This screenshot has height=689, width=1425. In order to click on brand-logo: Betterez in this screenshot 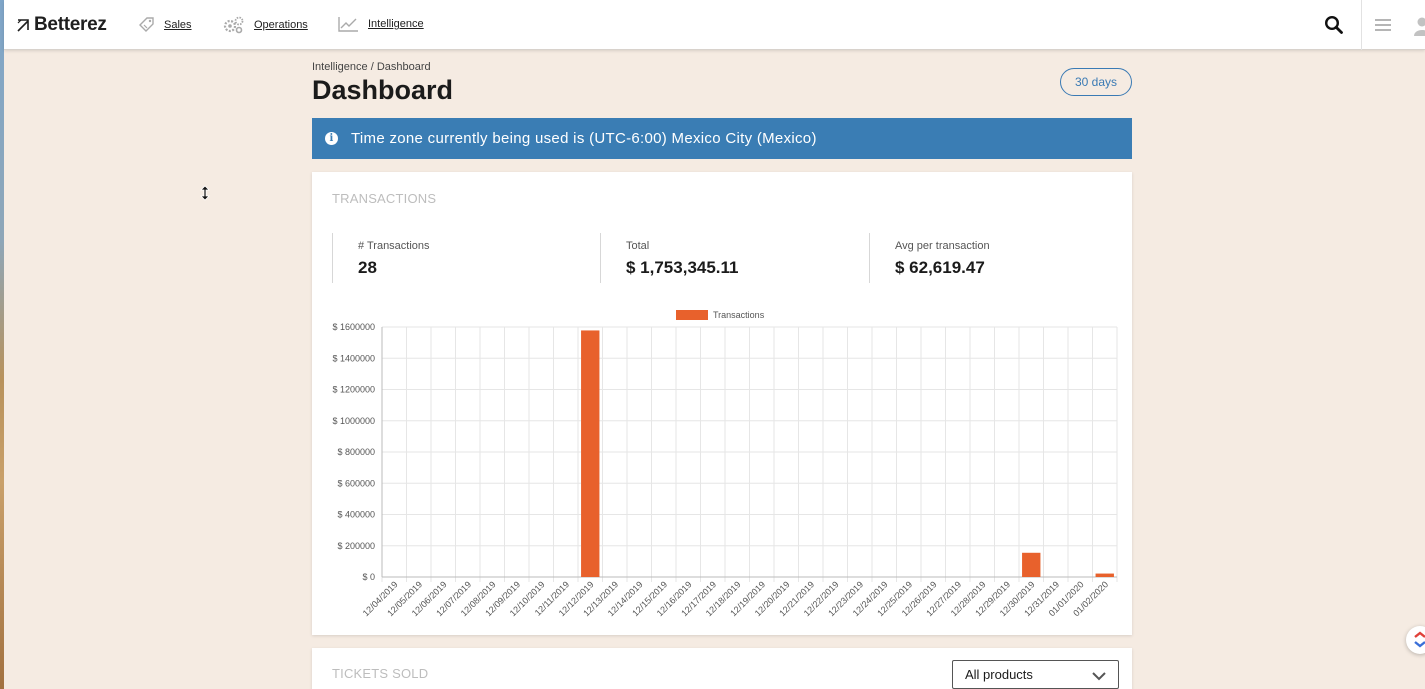, I will do `click(61, 25)`.